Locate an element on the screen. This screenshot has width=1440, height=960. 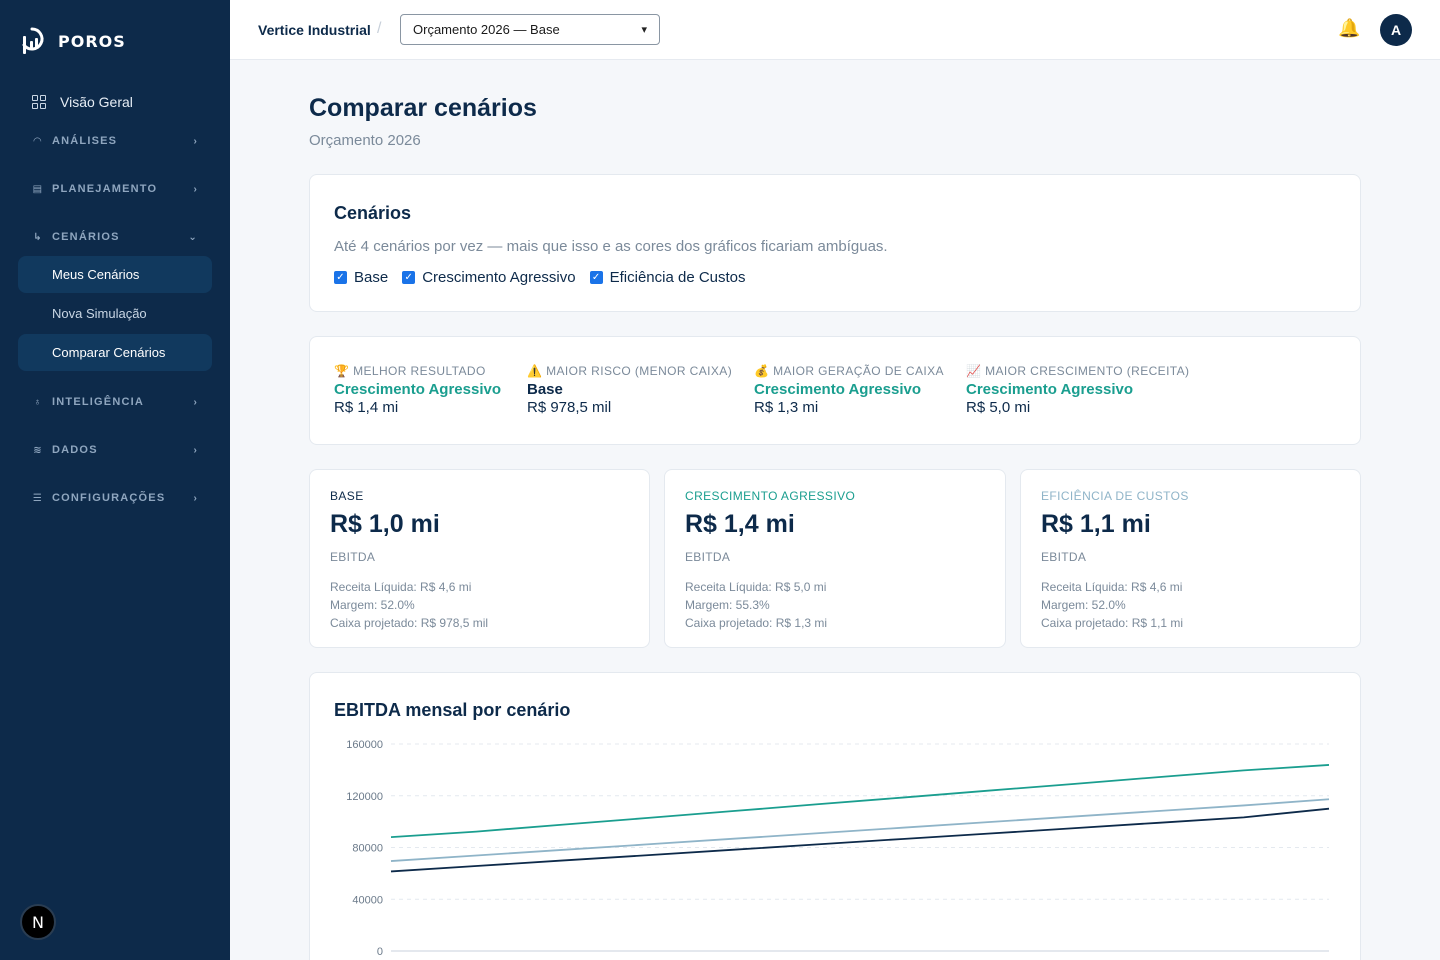
budget-select-value: Orçamento 2026 — Base is located at coordinates (486, 29).